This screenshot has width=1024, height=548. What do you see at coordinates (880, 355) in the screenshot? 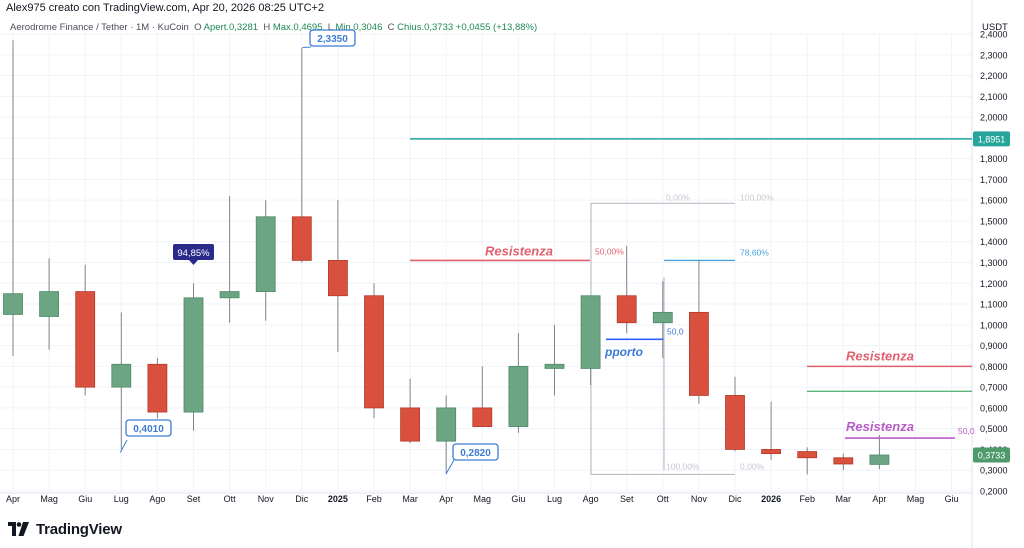
I see `resistance-label-2: Resistenza` at bounding box center [880, 355].